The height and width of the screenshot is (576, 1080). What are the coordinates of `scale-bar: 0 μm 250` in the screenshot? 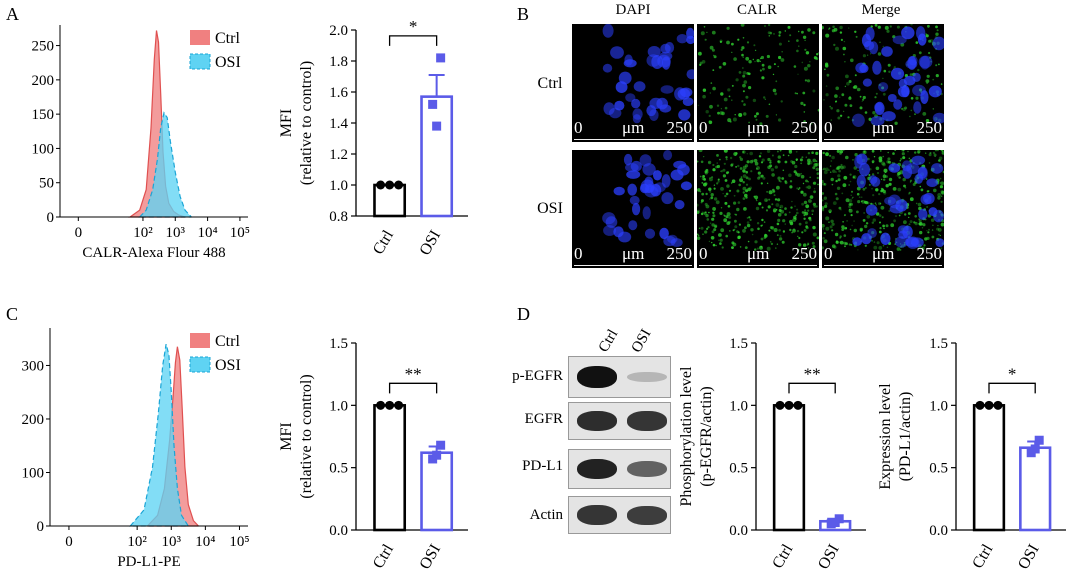 It's located at (633, 256).